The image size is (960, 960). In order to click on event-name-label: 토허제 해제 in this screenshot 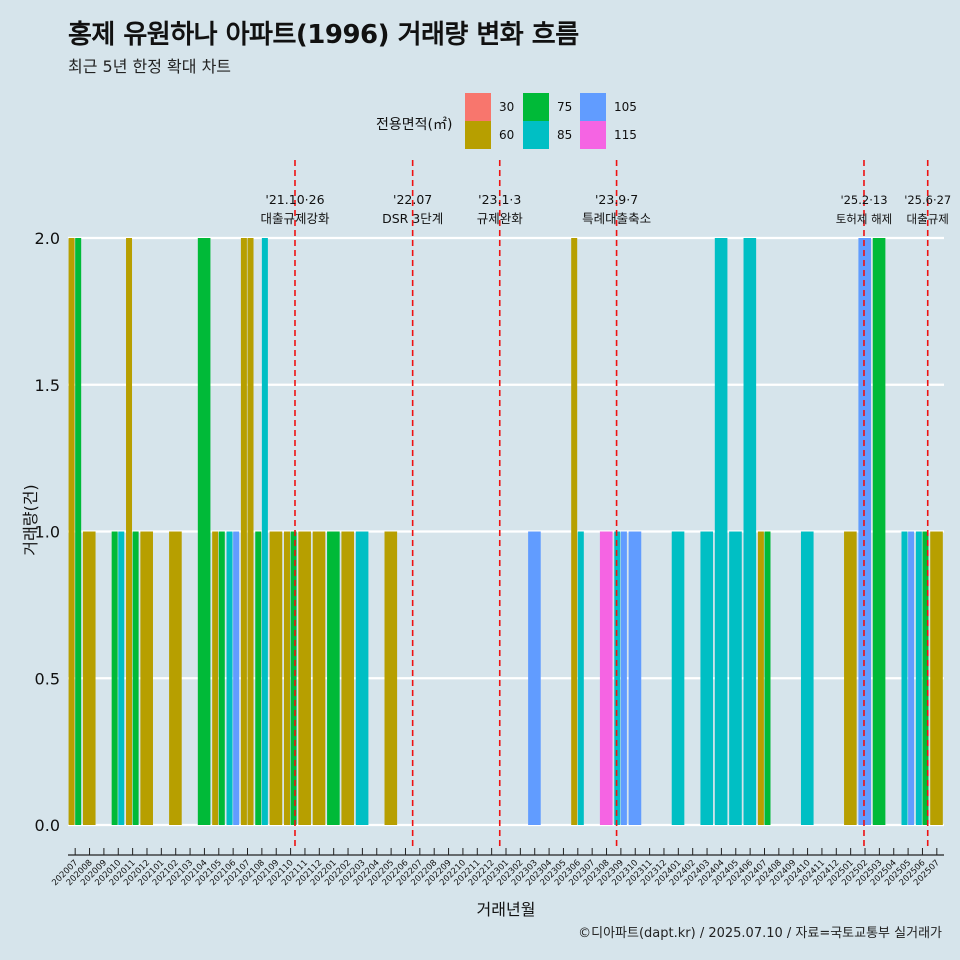, I will do `click(864, 219)`.